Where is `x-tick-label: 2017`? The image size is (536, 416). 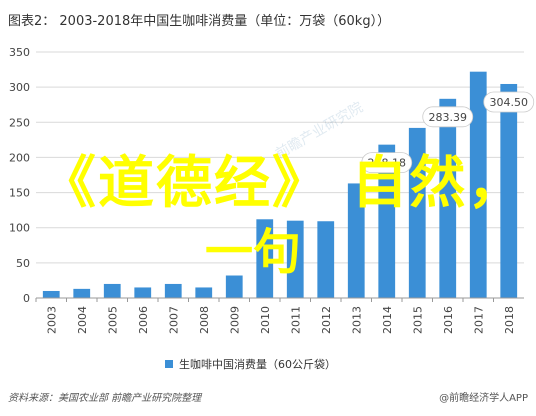 x-tick-label: 2017 is located at coordinates (478, 320).